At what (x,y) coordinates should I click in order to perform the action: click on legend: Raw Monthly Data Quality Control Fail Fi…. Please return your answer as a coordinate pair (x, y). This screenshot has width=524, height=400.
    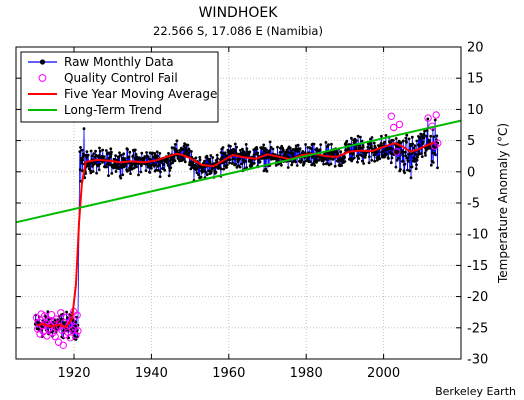
    Looking at the image, I should click on (119, 87).